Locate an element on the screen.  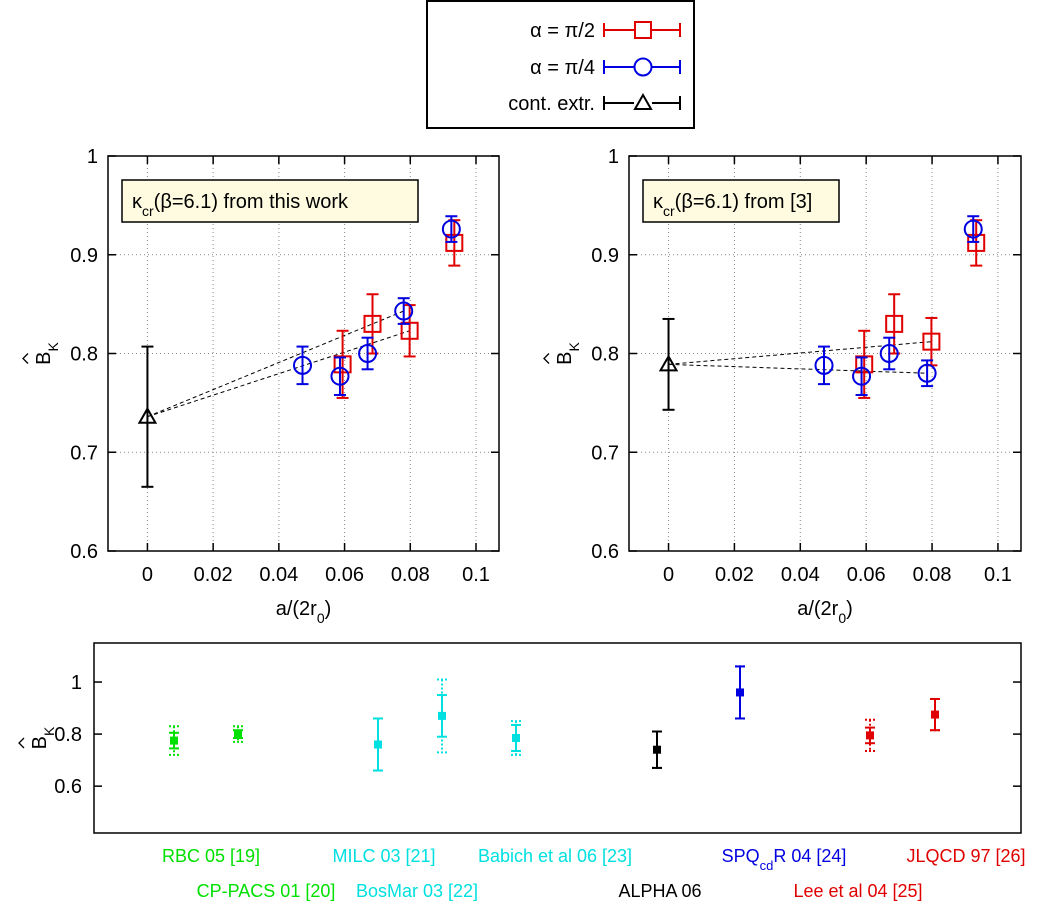
point-label: Lee et al 04 [25] is located at coordinates (857, 891).